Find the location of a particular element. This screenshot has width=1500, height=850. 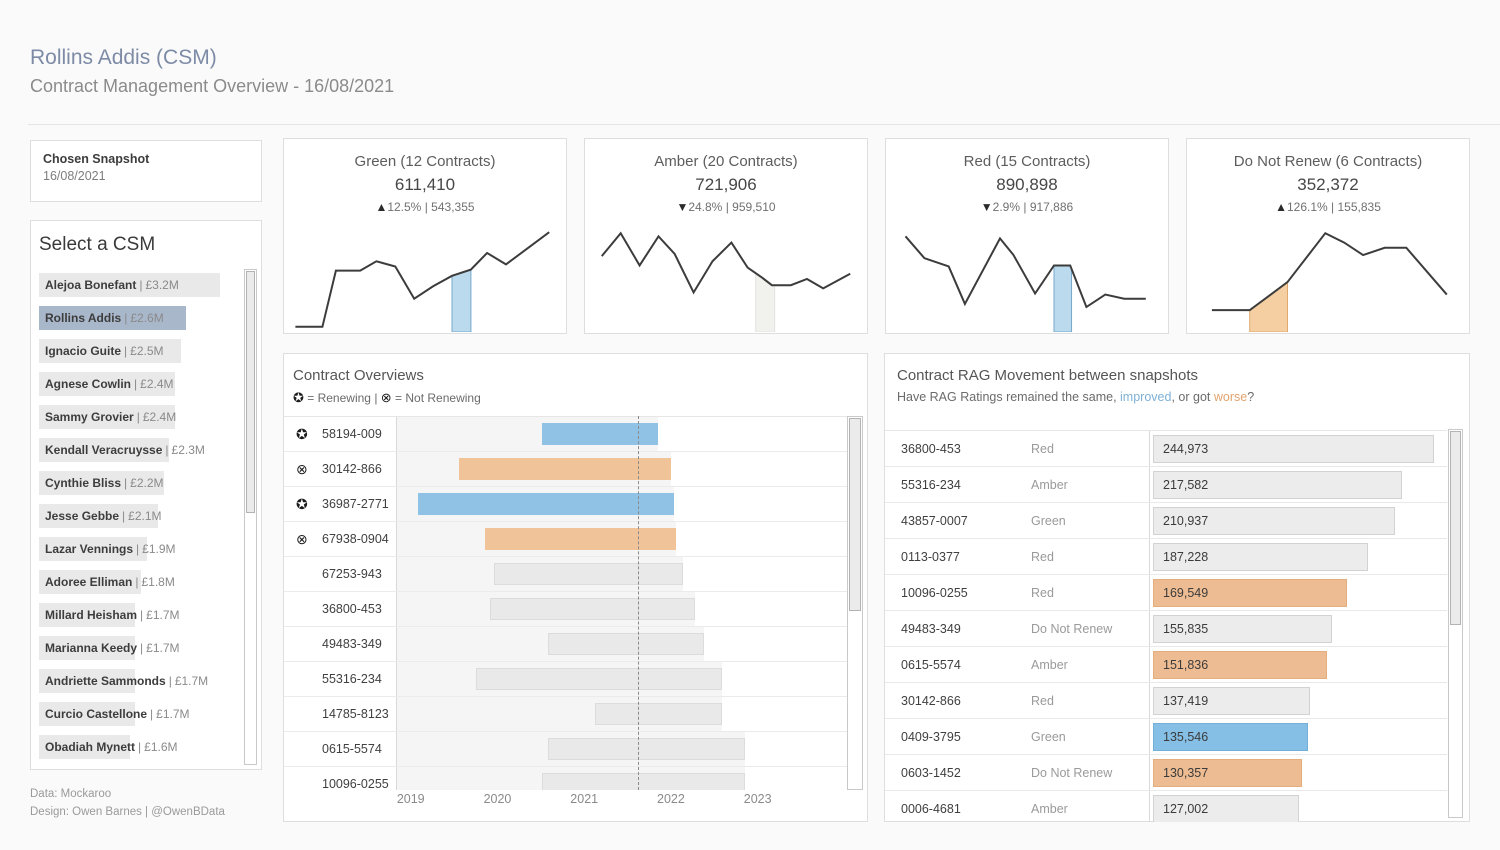

snapshot-label: Chosen Snapshot is located at coordinates (96, 159).